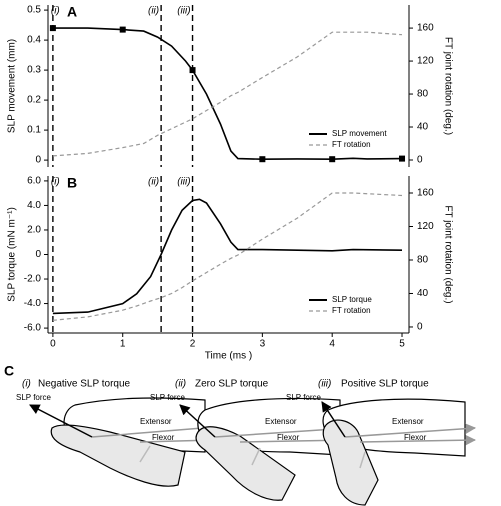 Image resolution: width=501 pixels, height=506 pixels. What do you see at coordinates (232, 384) in the screenshot?
I see `case-title: Zero SLP torque` at bounding box center [232, 384].